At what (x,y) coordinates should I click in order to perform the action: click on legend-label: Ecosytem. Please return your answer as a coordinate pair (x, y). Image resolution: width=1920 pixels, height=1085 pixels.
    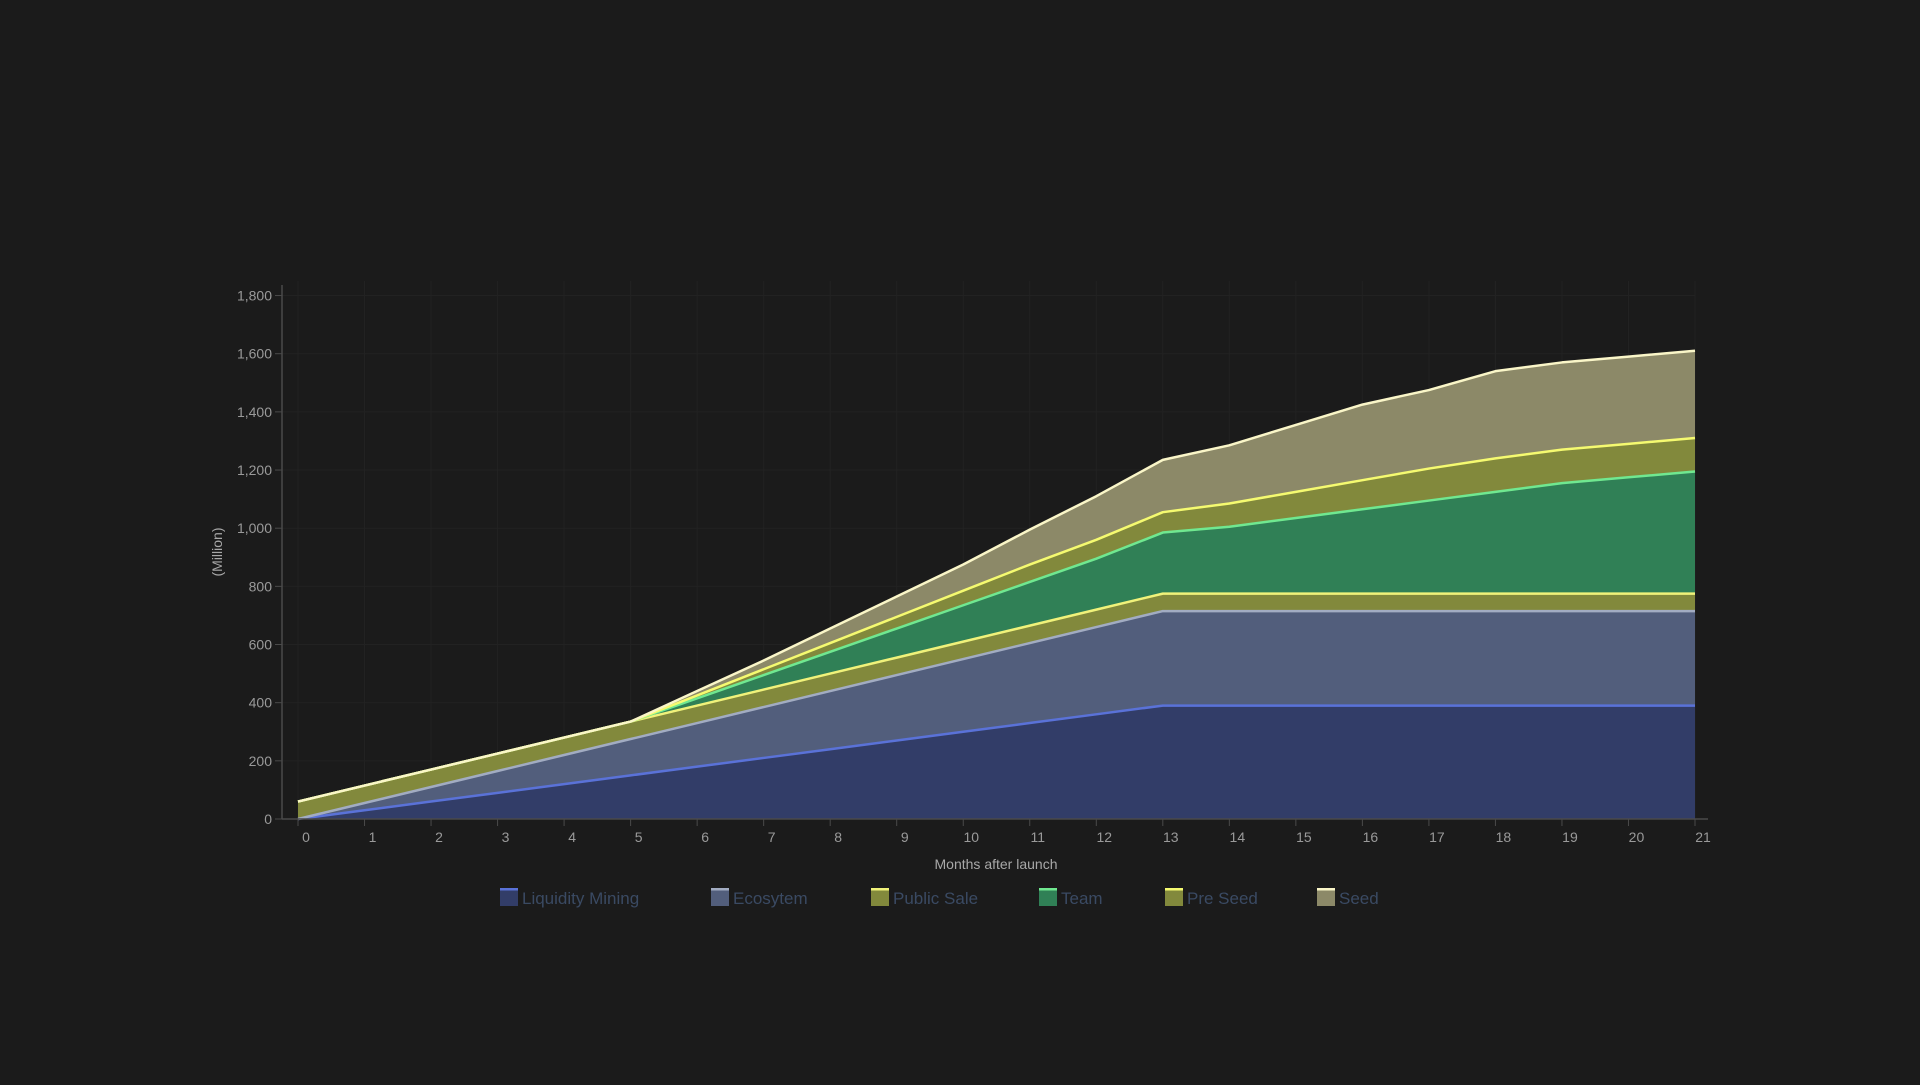
    Looking at the image, I should click on (770, 898).